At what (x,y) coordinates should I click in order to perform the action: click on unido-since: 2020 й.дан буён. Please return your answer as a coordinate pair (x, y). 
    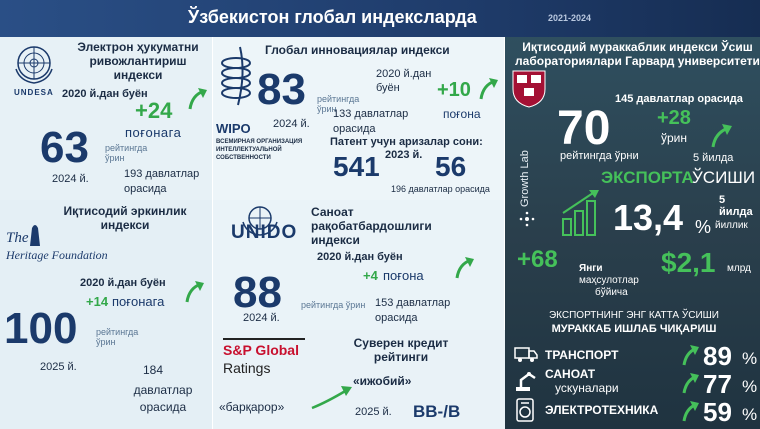
    Looking at the image, I should click on (360, 257).